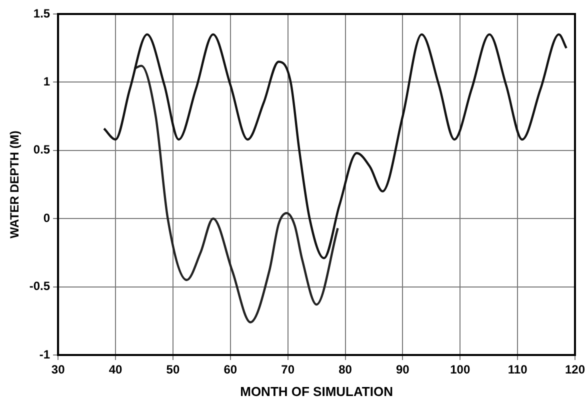 This screenshot has height=408, width=588. I want to click on y-axis-title: WATER DEPTH (M), so click(15, 184).